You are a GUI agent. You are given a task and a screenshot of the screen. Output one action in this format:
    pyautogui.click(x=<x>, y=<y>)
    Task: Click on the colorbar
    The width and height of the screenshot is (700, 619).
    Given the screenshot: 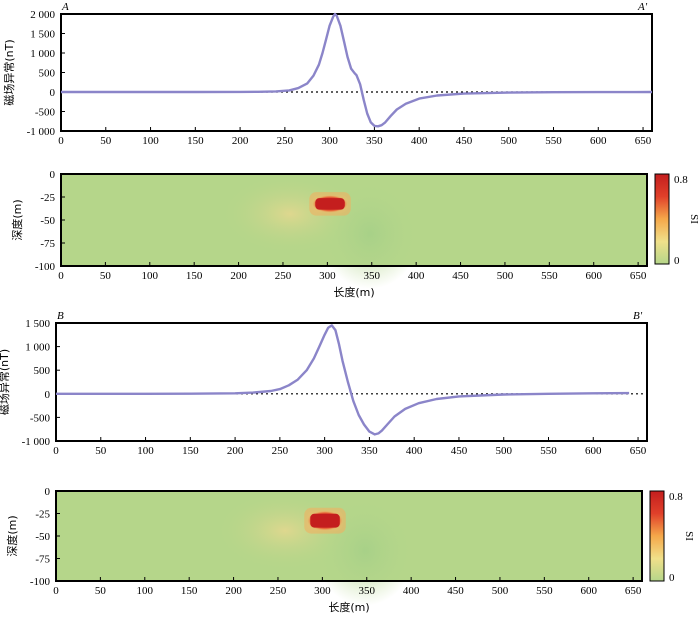 What is the action you would take?
    pyautogui.click(x=657, y=536)
    